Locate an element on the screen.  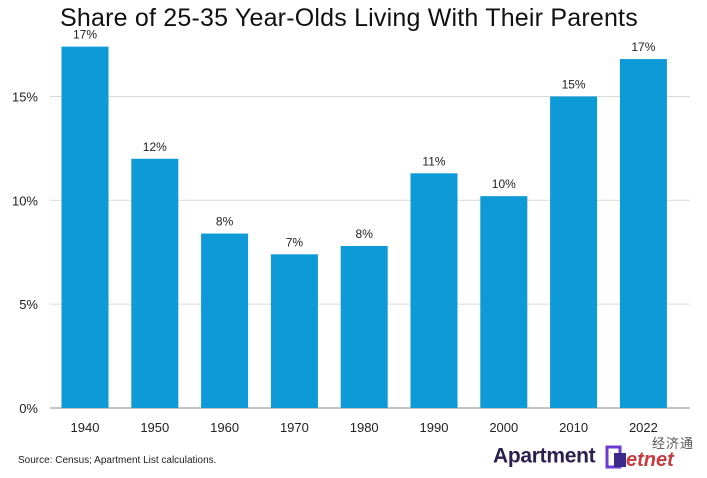
x-tick-label: 1990 is located at coordinates (434, 427).